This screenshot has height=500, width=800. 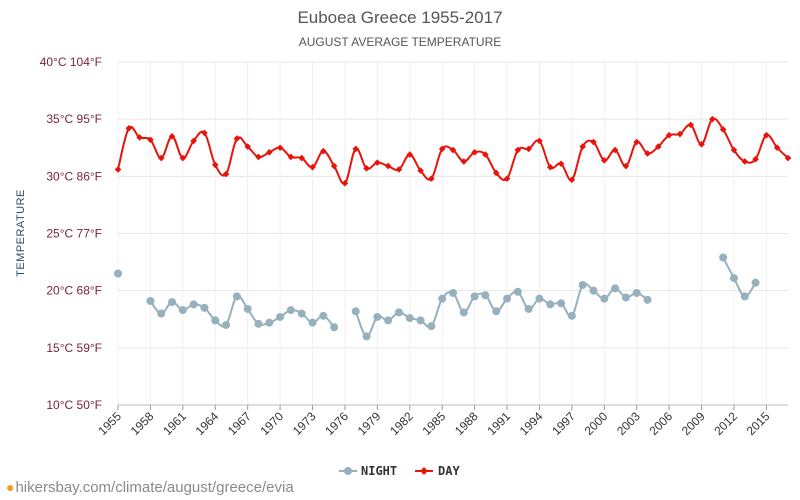 What do you see at coordinates (368, 471) in the screenshot?
I see `legend-item-night: NIGHT` at bounding box center [368, 471].